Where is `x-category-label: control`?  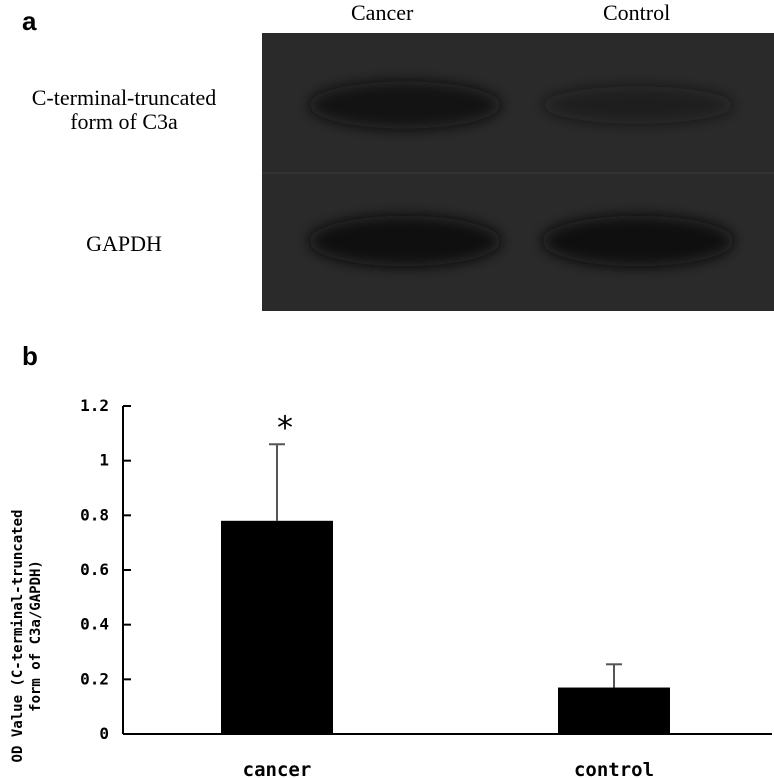
x-category-label: control is located at coordinates (614, 768).